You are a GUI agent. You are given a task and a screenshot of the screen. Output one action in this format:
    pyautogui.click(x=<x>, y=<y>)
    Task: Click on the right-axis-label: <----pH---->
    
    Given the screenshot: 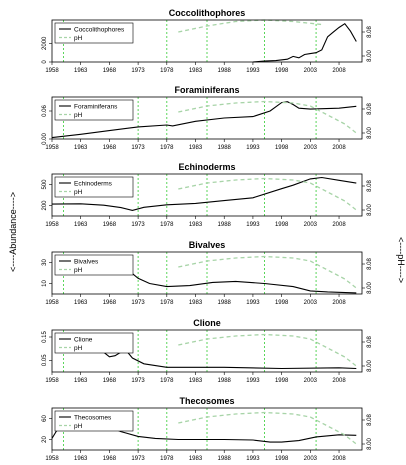 What is the action you would take?
    pyautogui.click(x=401, y=260)
    